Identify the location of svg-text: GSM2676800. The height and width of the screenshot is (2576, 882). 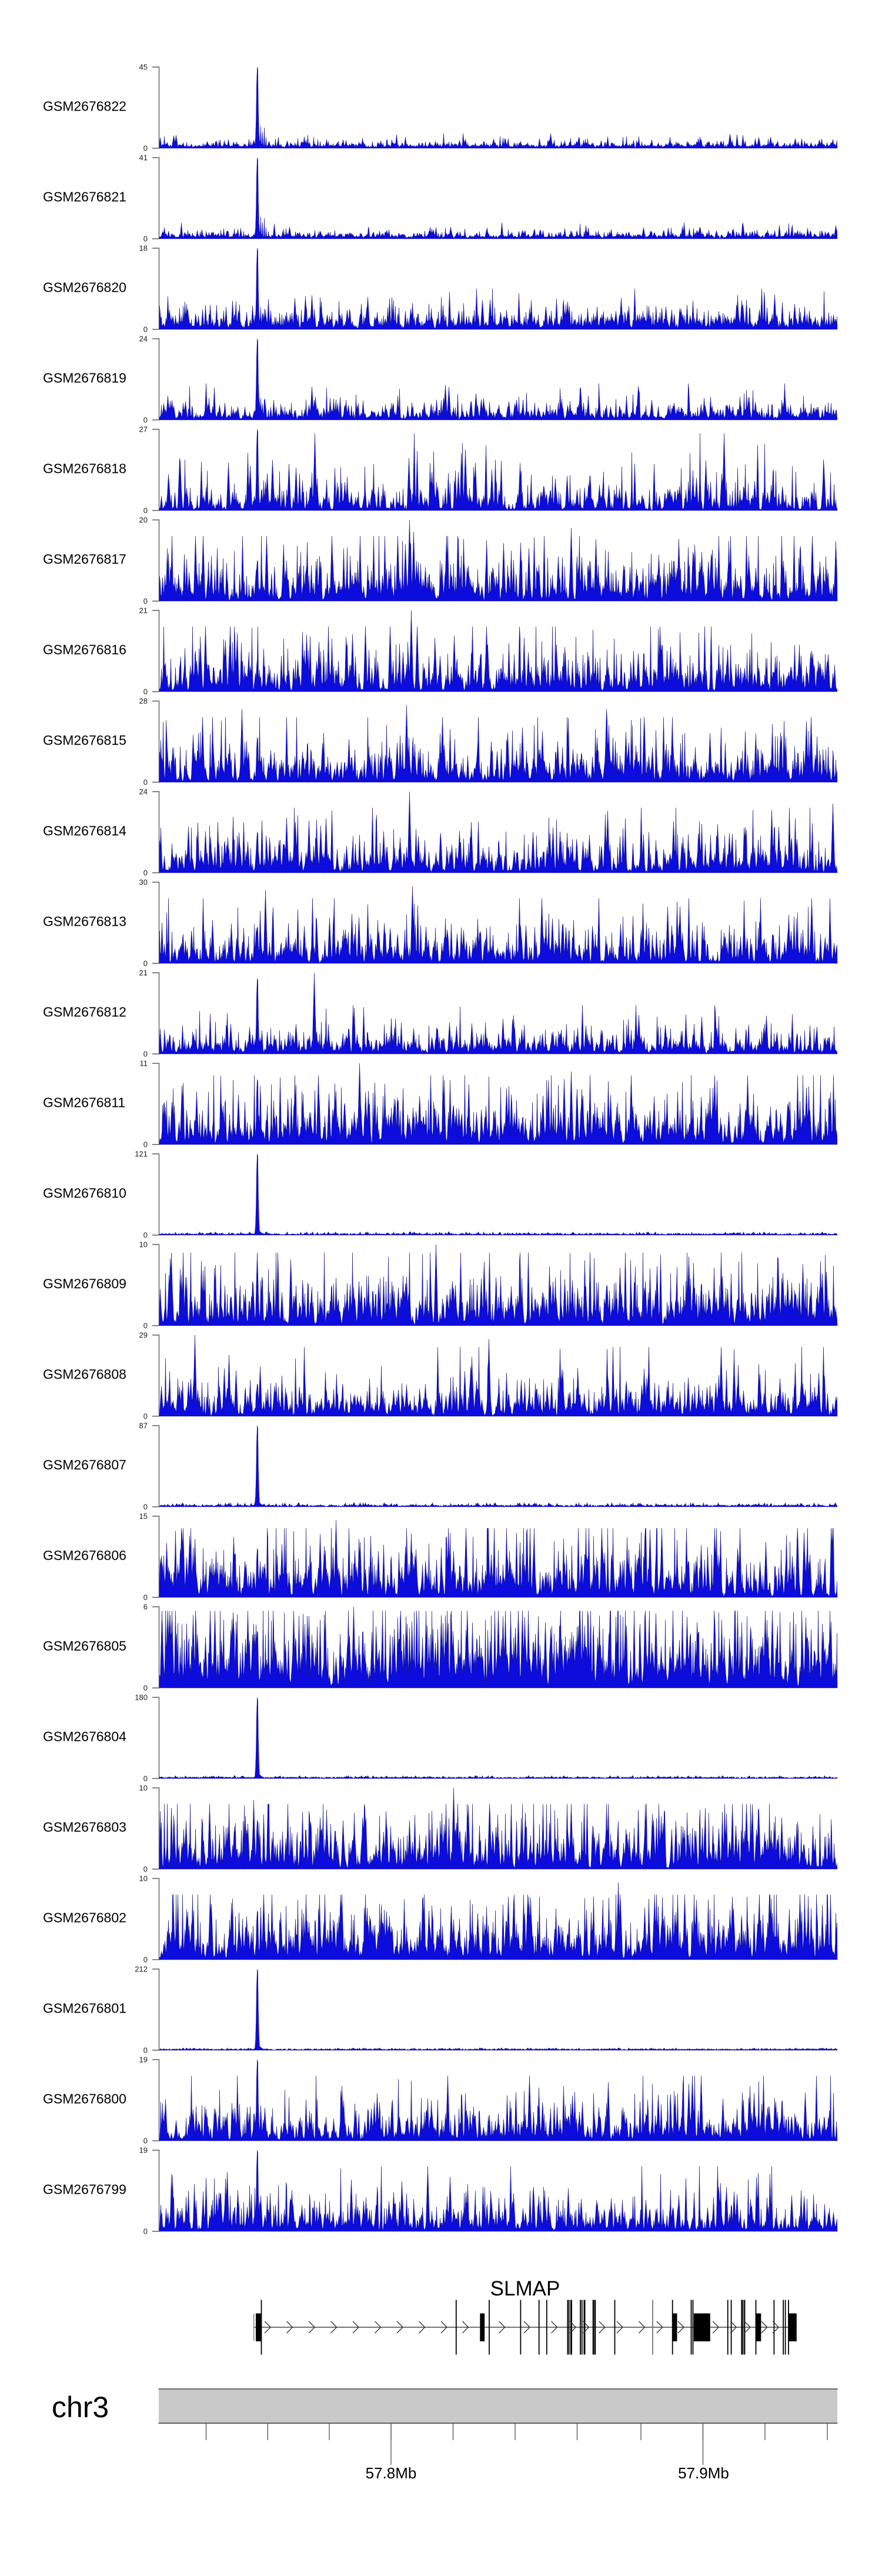
(84, 2099).